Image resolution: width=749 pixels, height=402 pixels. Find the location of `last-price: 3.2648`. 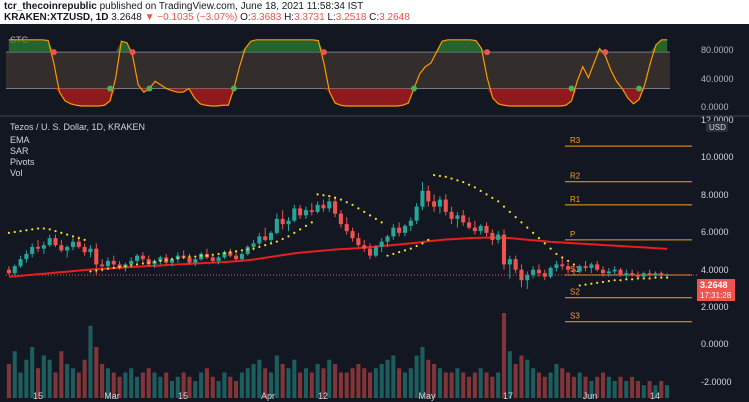

last-price: 3.2648 is located at coordinates (126, 17).